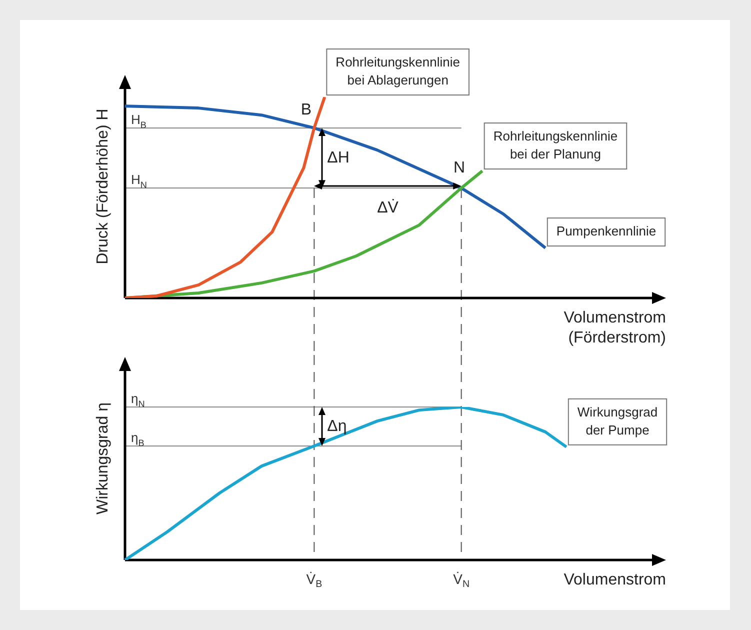 The width and height of the screenshot is (751, 630). I want to click on y-axis-title: Wirkungsgrad η, so click(103, 458).